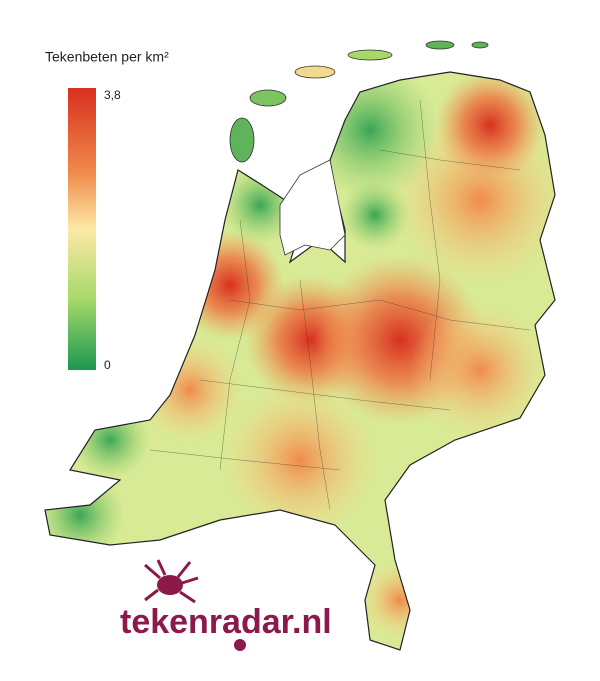 This screenshot has height=681, width=600. Describe the element at coordinates (359, 101) in the screenshot. I see `wadden-islands` at that location.